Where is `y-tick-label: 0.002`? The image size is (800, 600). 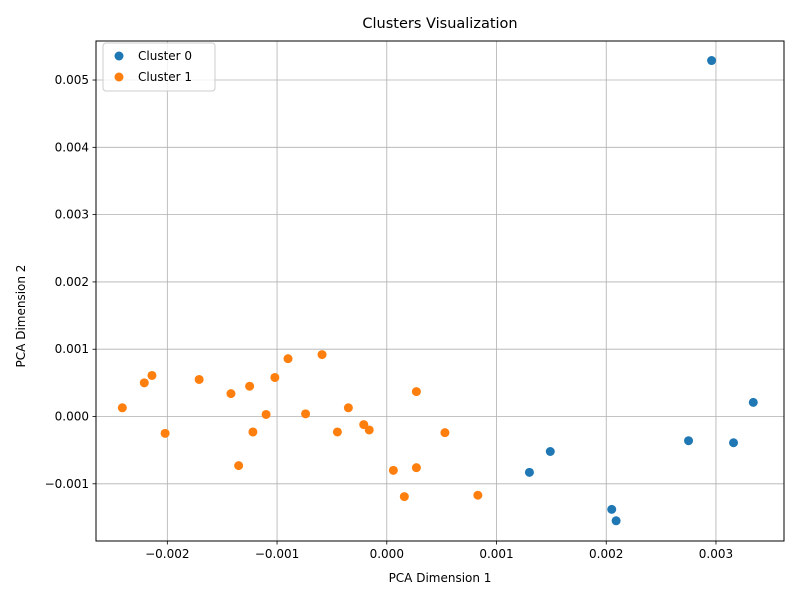
y-tick-label: 0.002 is located at coordinates (72, 282).